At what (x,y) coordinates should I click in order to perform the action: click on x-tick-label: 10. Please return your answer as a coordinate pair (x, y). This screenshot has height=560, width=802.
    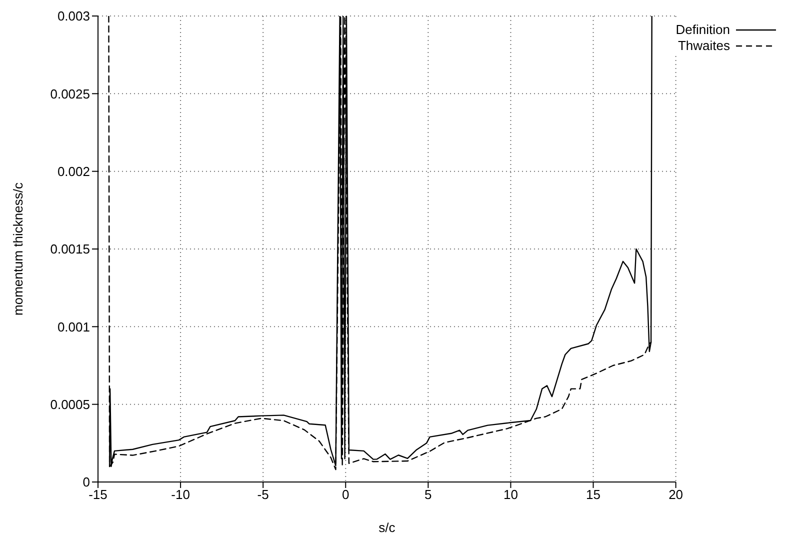
    Looking at the image, I should click on (510, 494).